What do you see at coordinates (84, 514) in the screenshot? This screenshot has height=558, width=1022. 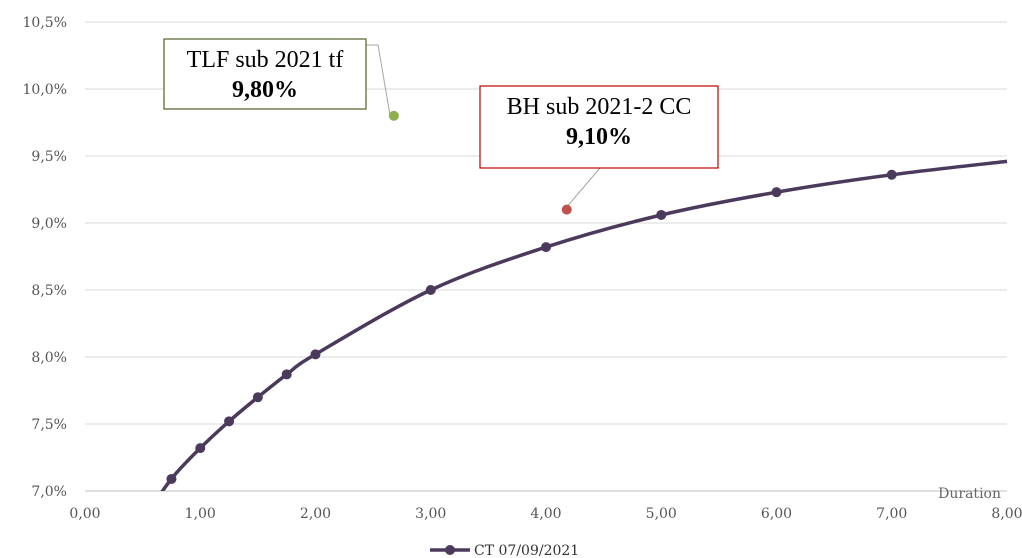 I see `x-tick-label: 0,00` at bounding box center [84, 514].